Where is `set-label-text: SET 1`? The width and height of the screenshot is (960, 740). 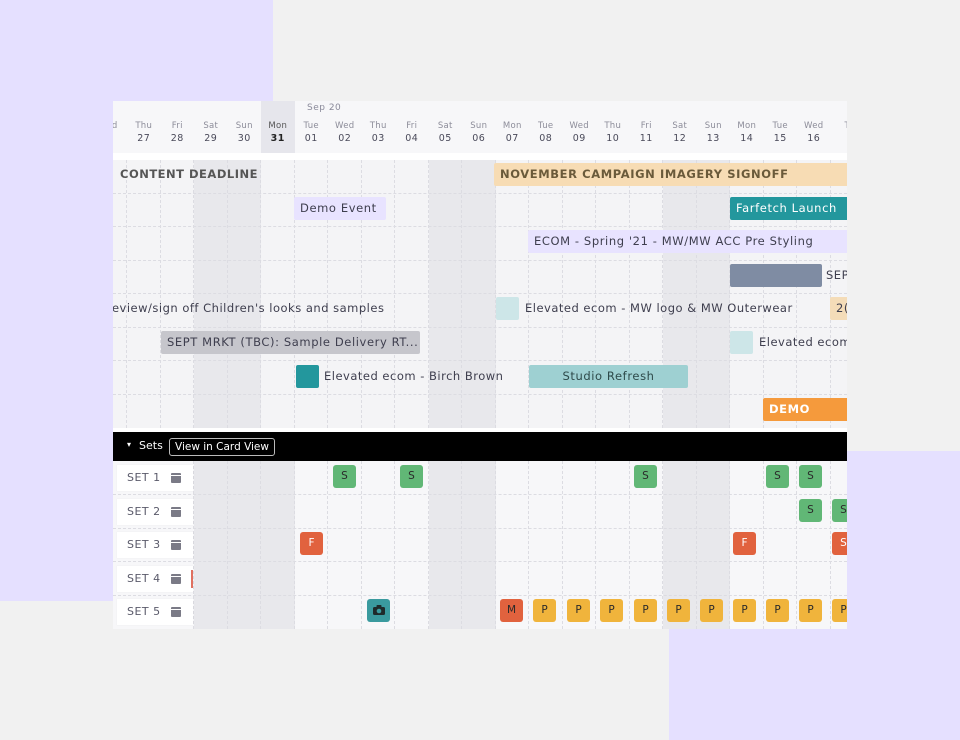
set-label-text: SET 1 is located at coordinates (144, 477).